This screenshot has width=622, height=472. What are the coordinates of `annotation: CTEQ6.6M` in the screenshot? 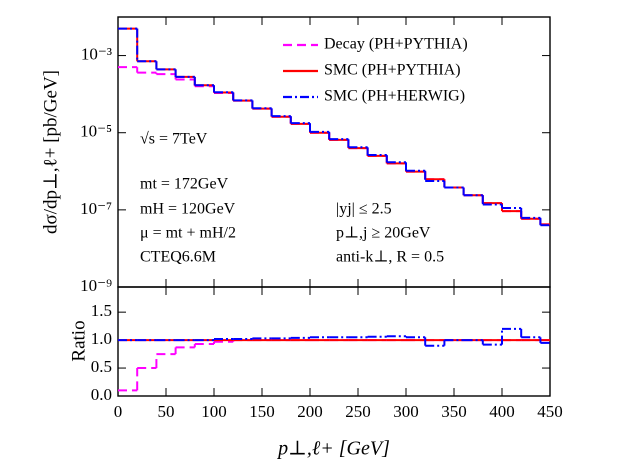 It's located at (178, 257).